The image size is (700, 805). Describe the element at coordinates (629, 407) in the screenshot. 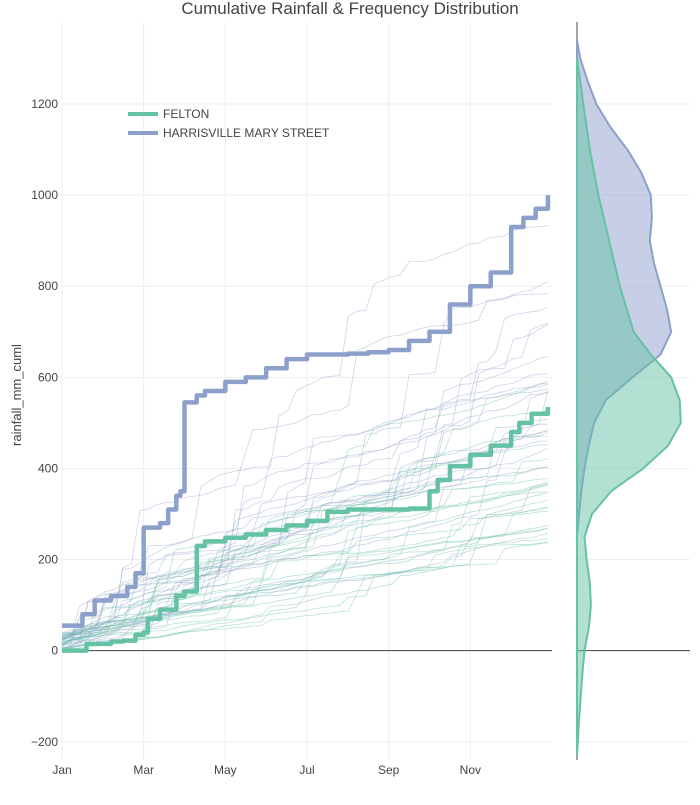

I see `density-curve-felton` at that location.